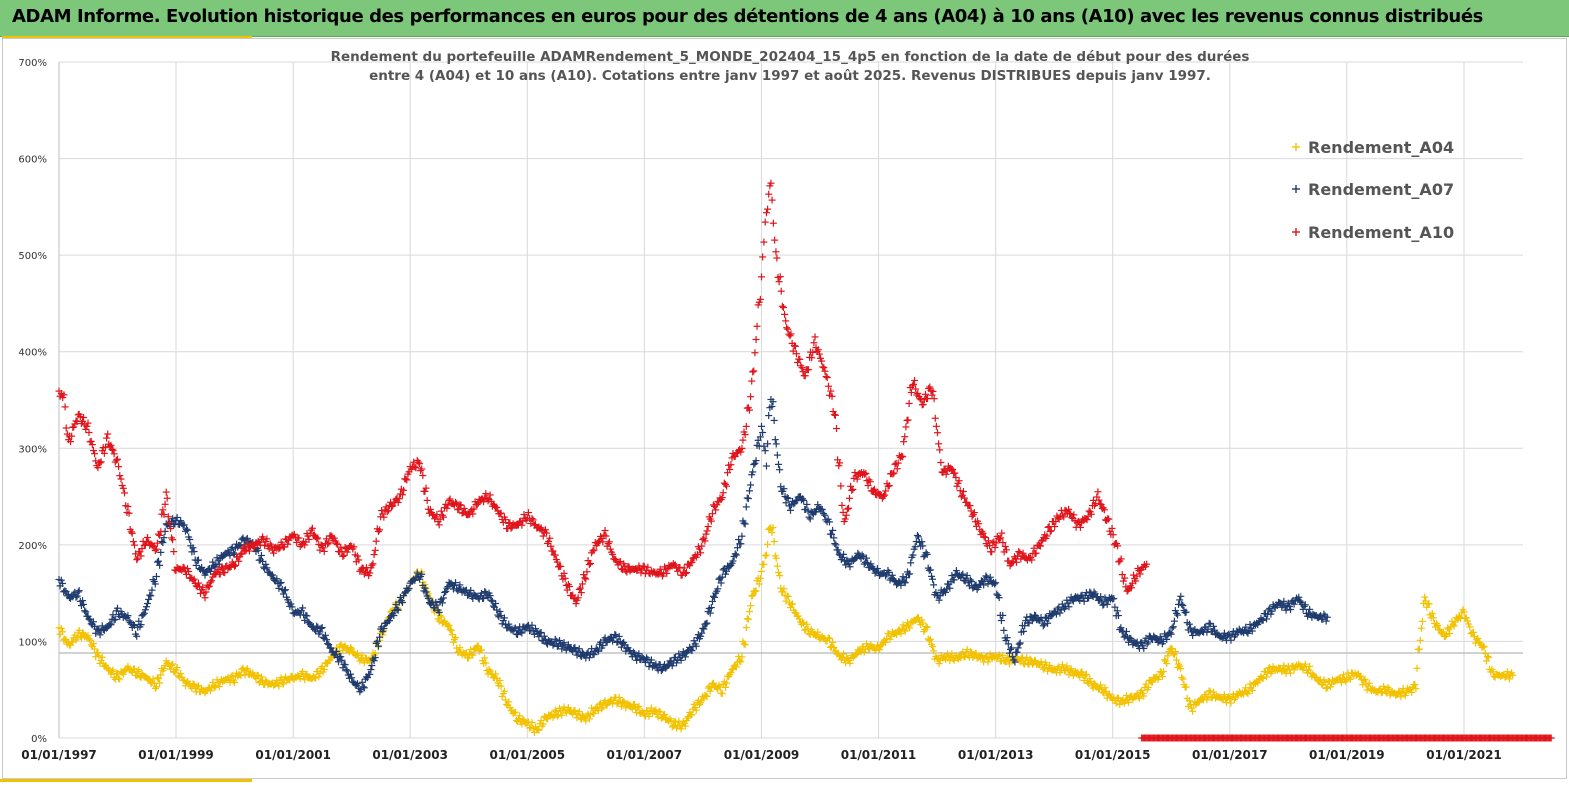  What do you see at coordinates (32, 546) in the screenshot?
I see `y-tick-label: 200%` at bounding box center [32, 546].